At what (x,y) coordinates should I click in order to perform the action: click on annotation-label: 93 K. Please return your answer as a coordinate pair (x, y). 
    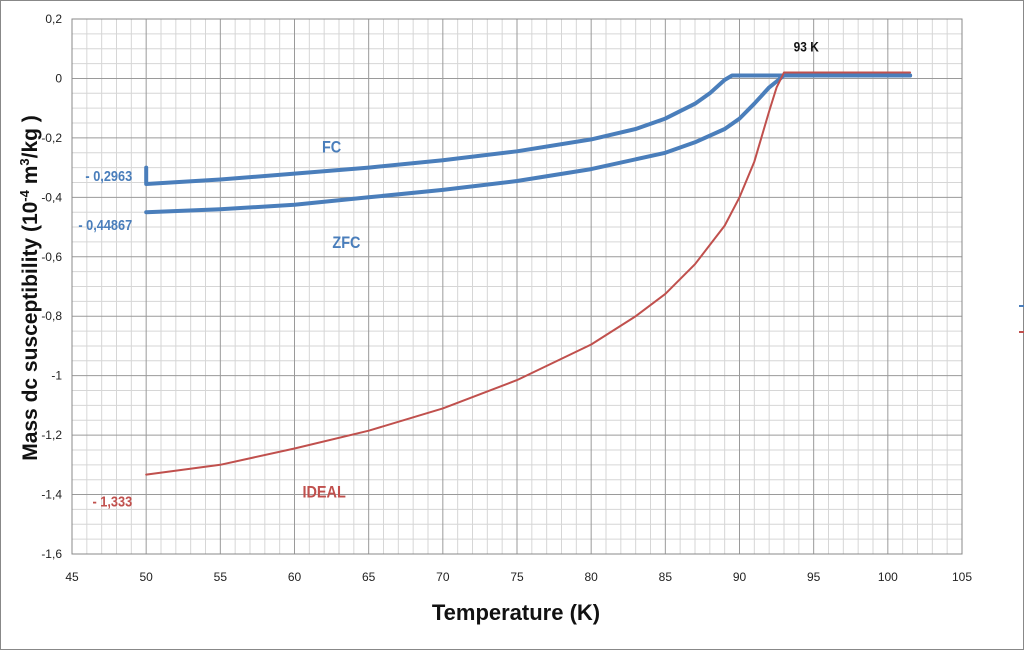
    Looking at the image, I should click on (807, 47).